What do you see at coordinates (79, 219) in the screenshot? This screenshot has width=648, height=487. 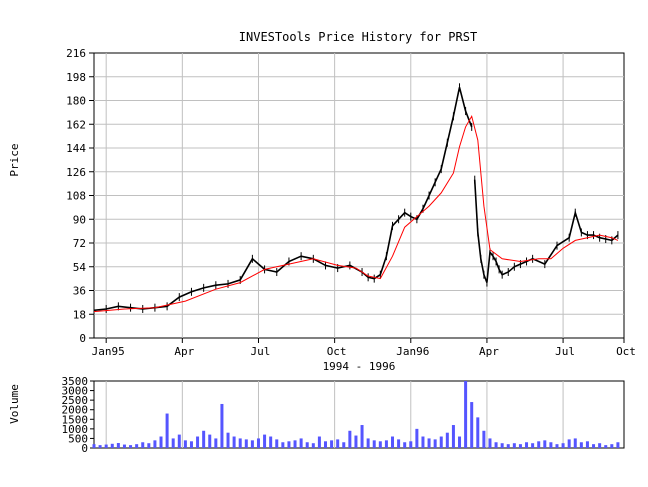 I see `price-y-tick-label: 90` at bounding box center [79, 219].